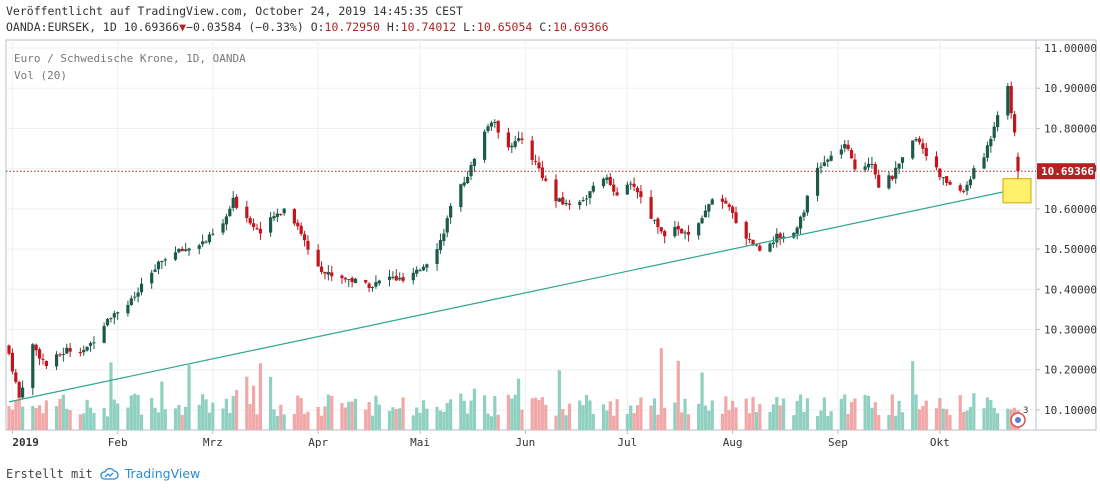 The width and height of the screenshot is (1100, 491). I want to click on y-tick-label: 10.20000, so click(1070, 370).